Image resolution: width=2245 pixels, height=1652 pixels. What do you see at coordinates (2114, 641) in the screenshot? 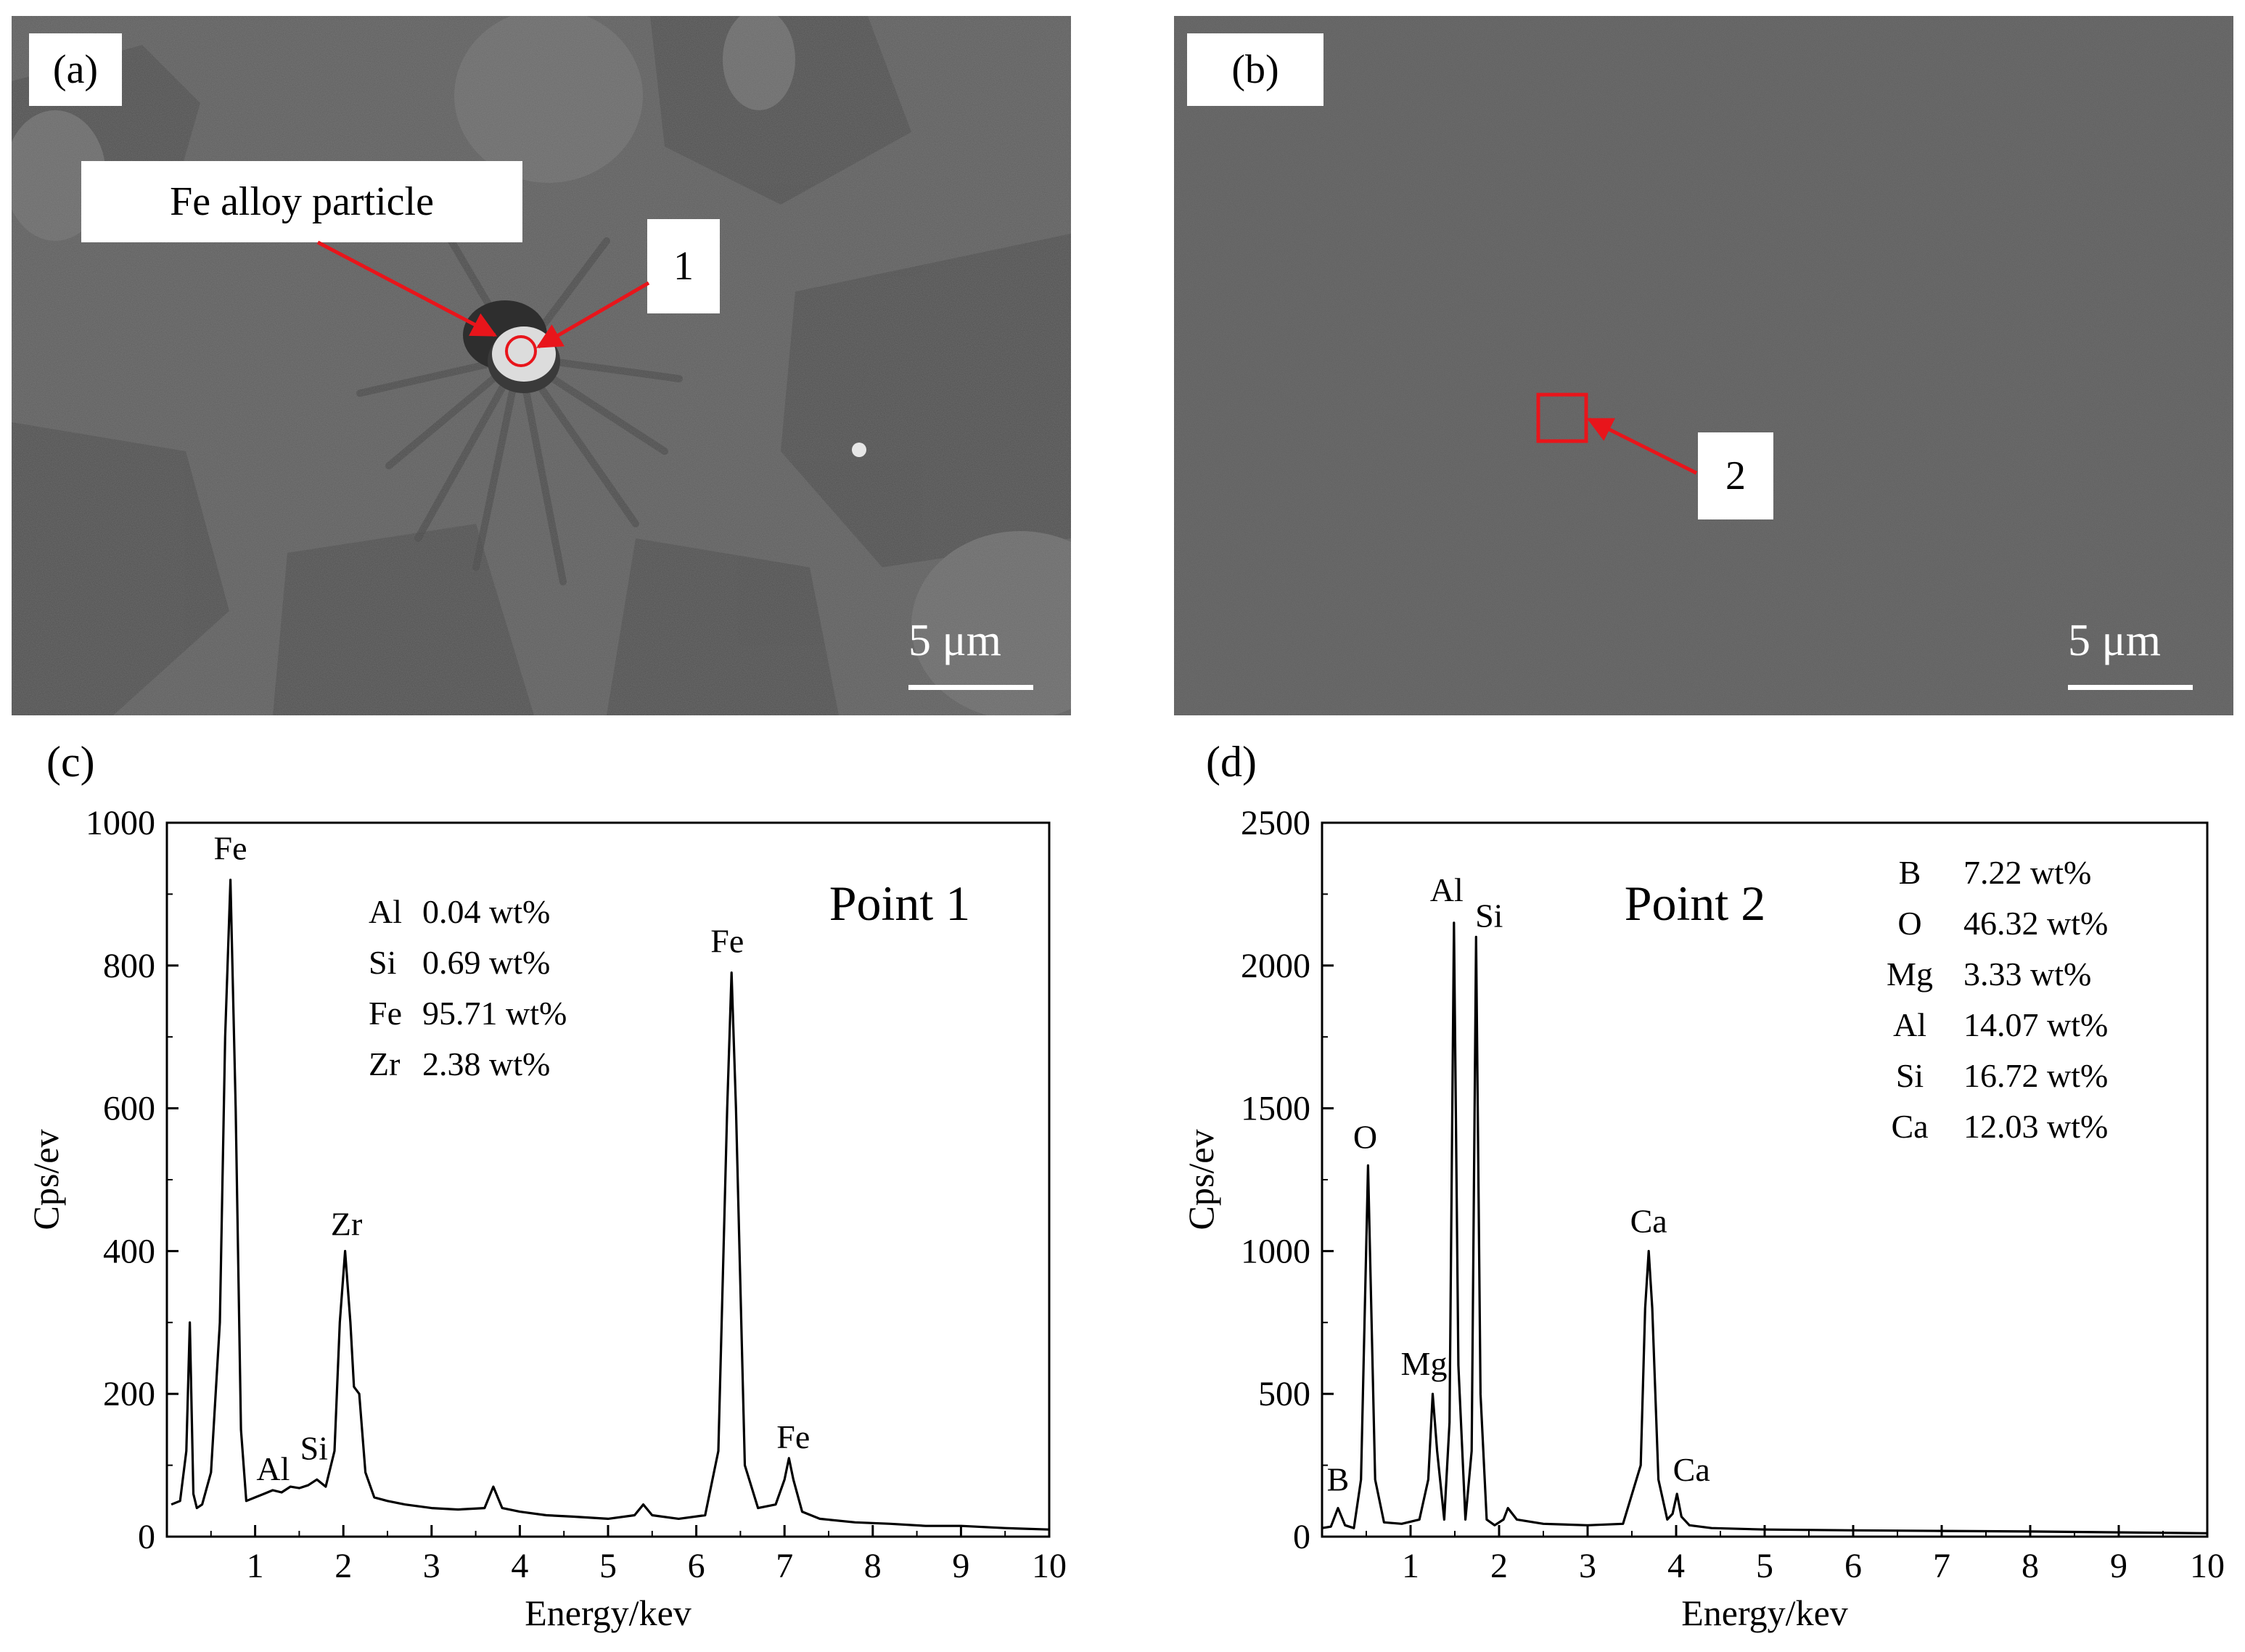
I see `scale-bar-label-b: 5 μm` at bounding box center [2114, 641].